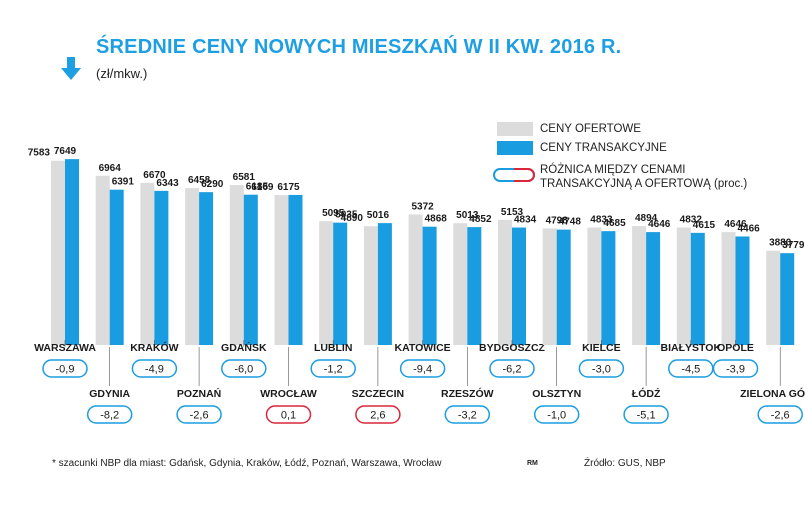 The image size is (805, 506). What do you see at coordinates (590, 129) in the screenshot?
I see `legend-offer-label: CENY OFERTOWE` at bounding box center [590, 129].